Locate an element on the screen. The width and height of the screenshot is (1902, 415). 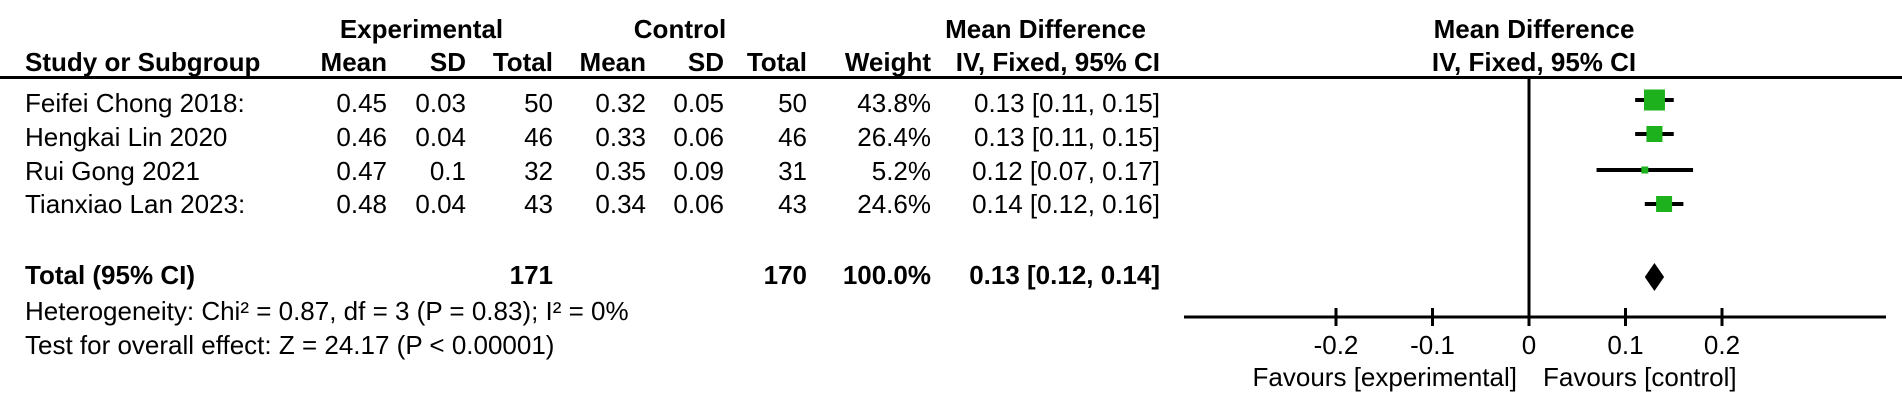
exp-total-cell: 32 is located at coordinates (538, 171).